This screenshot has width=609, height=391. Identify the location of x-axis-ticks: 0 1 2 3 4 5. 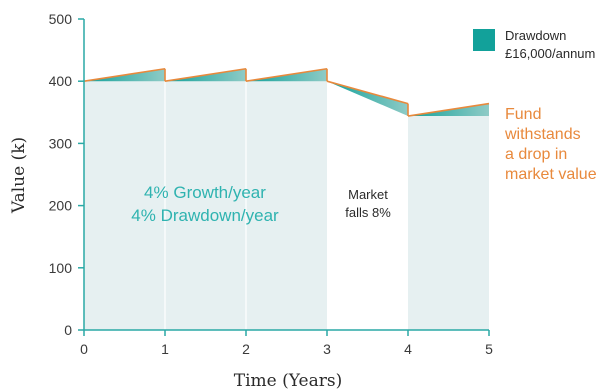
(286, 343).